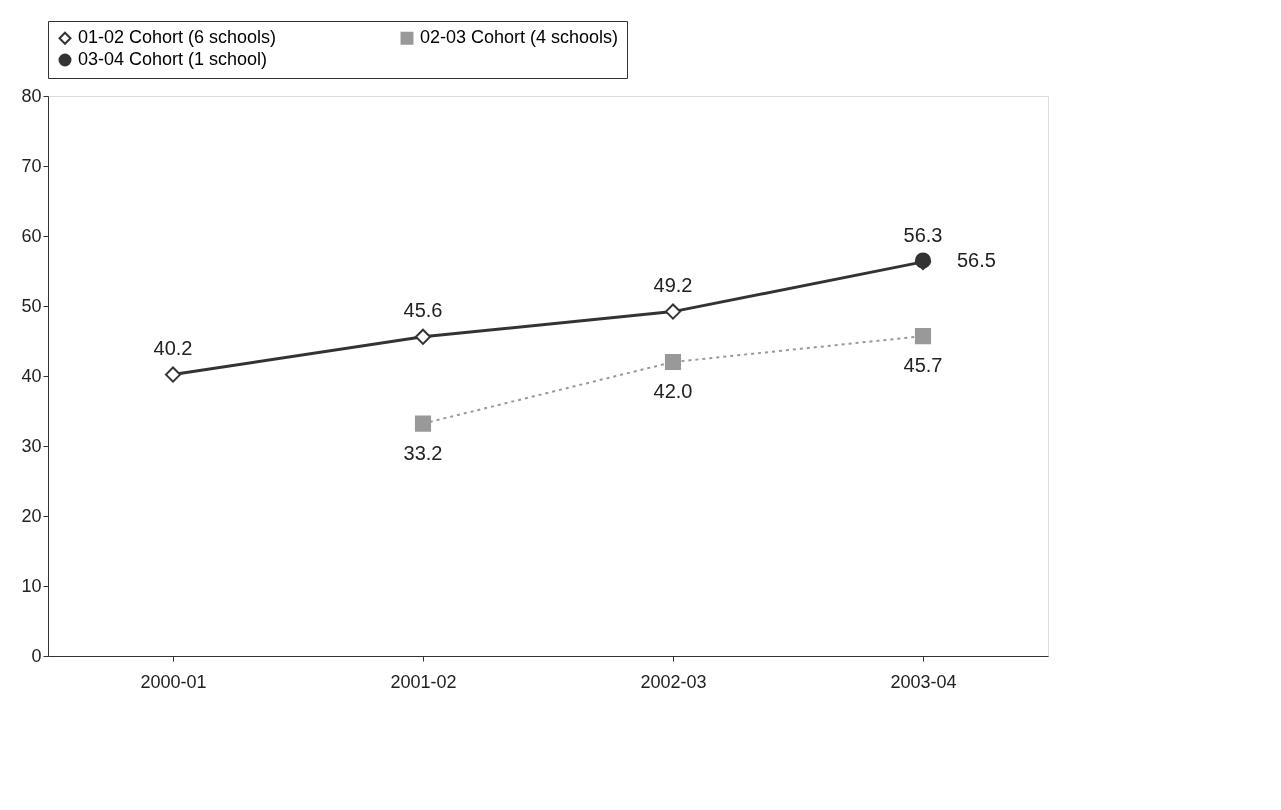  I want to click on y-tick-label: 10, so click(31, 585).